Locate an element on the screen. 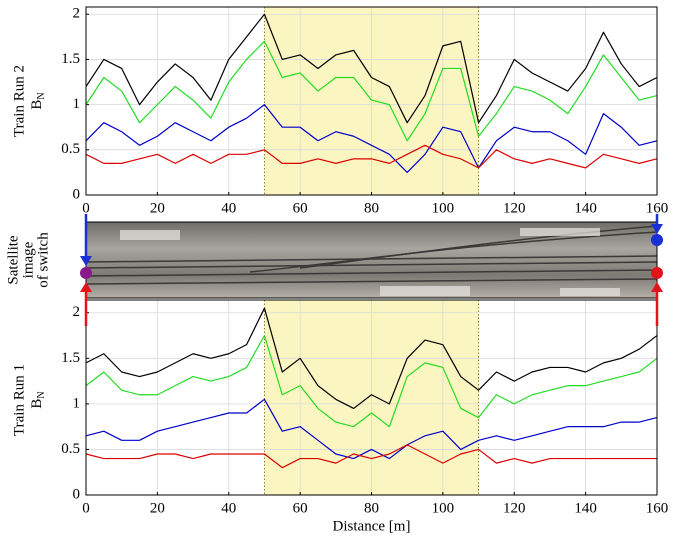 The height and width of the screenshot is (539, 684). y-axis-label: Train Run 2 is located at coordinates (19, 101).